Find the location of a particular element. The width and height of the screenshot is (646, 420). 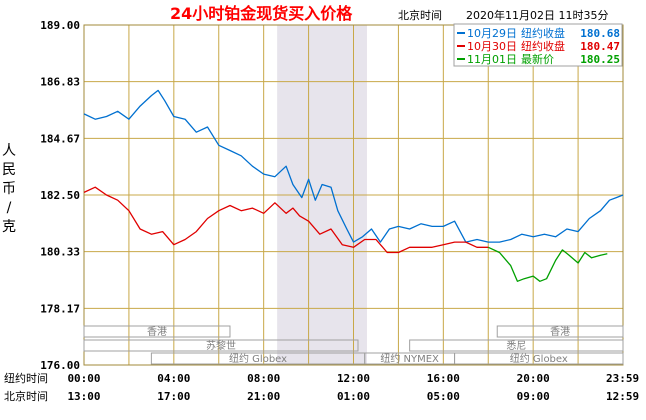

y-label-char: 人 is located at coordinates (9, 151).